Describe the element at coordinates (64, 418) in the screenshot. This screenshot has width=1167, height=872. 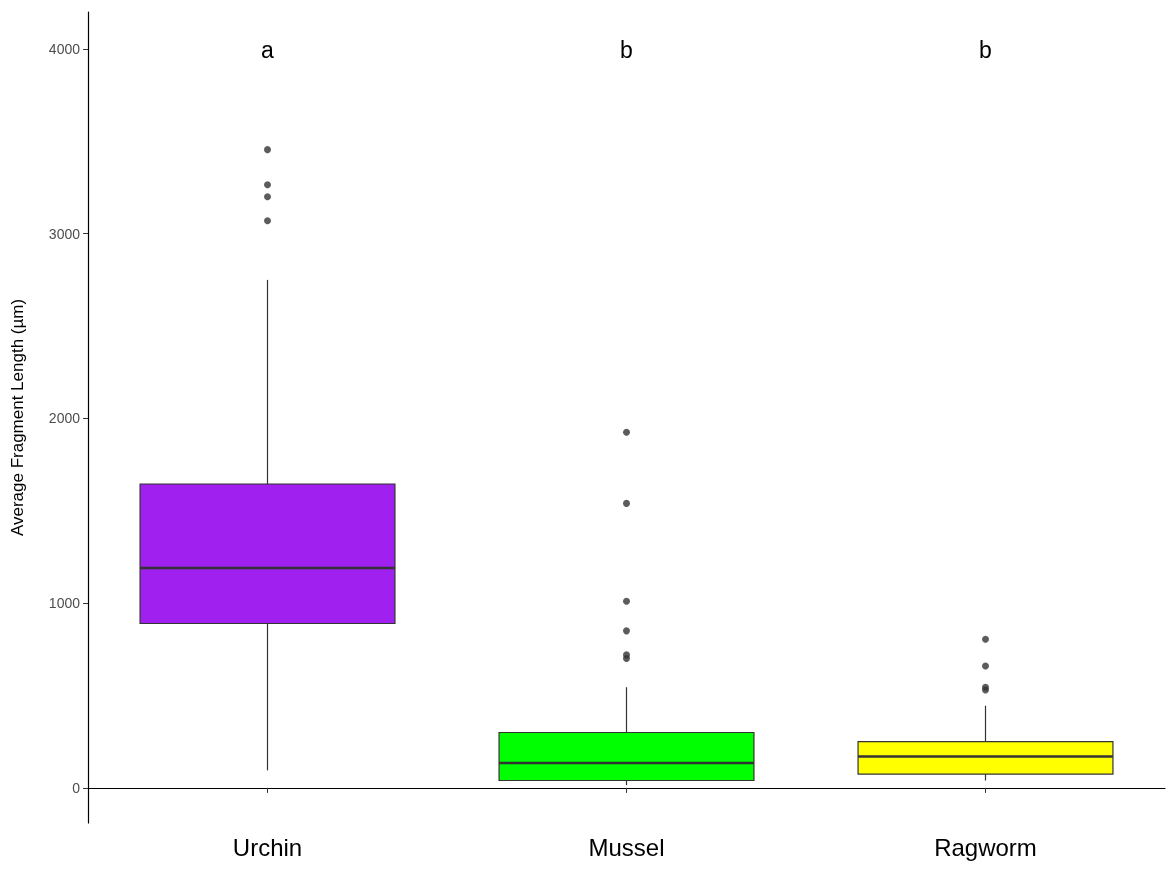
I see `y-tick-label: 2000` at that location.